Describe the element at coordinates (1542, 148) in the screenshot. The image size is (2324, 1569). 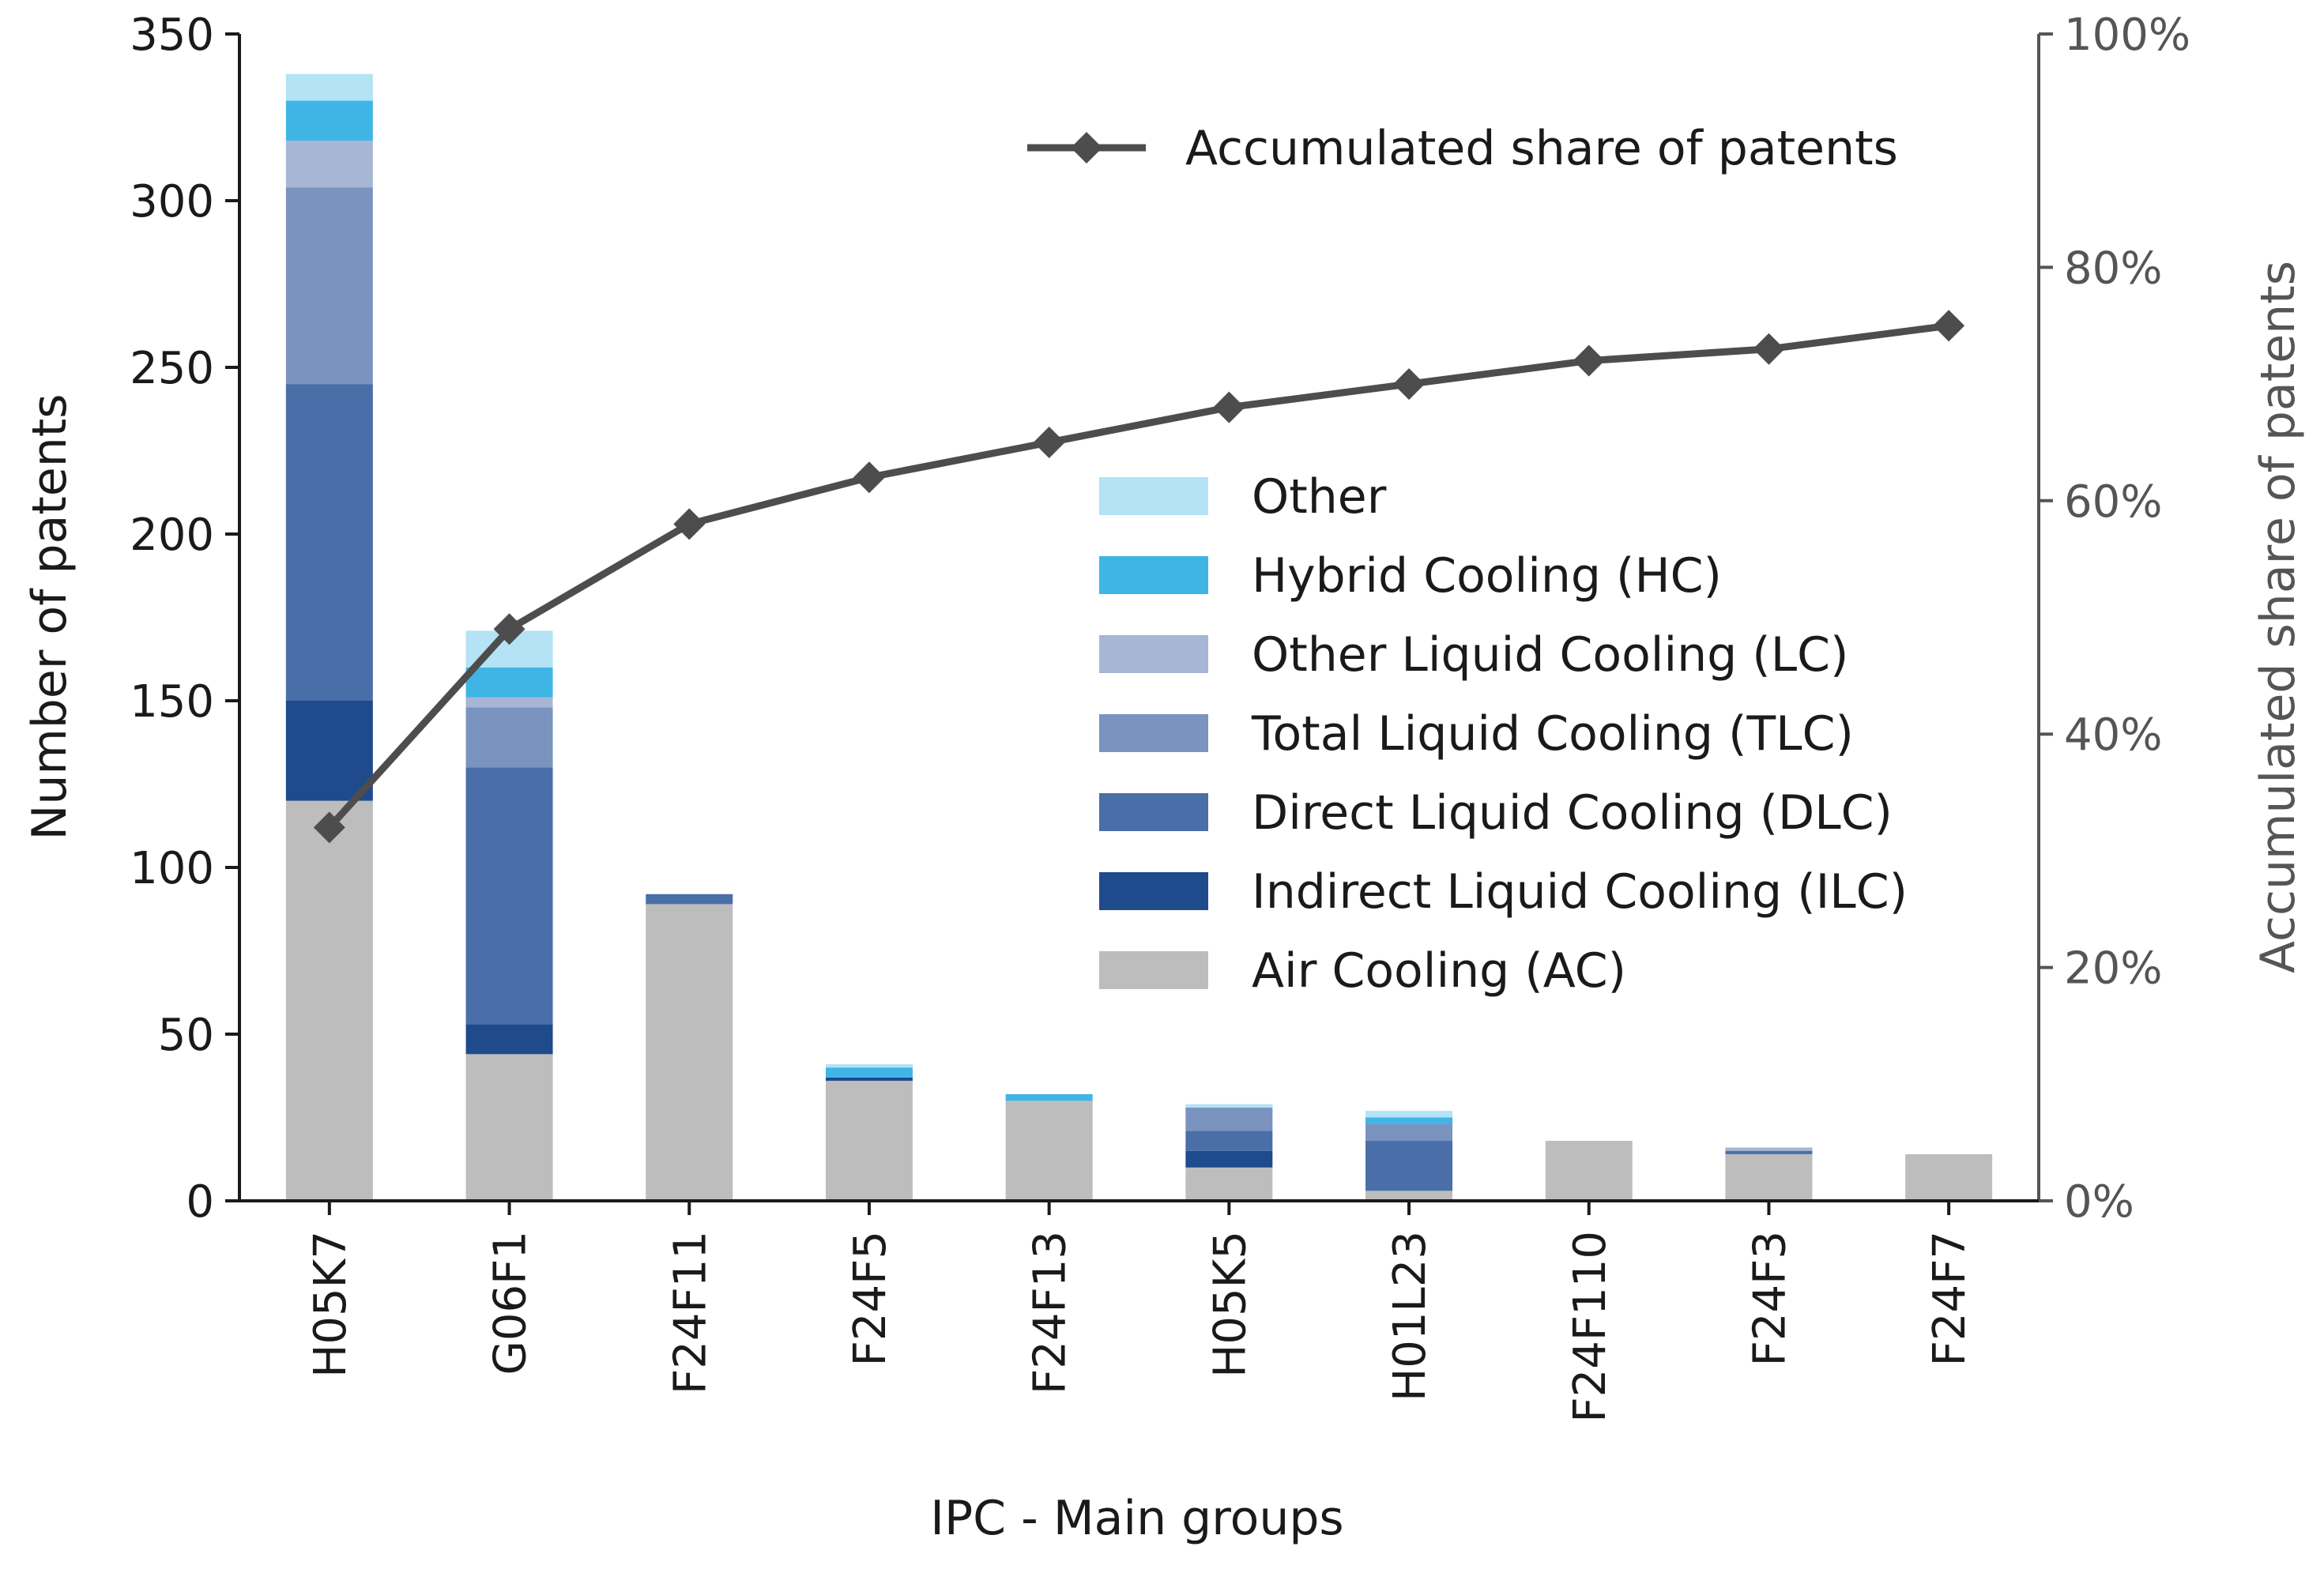
I see `legend-line-label: Accumulated share of patents` at that location.